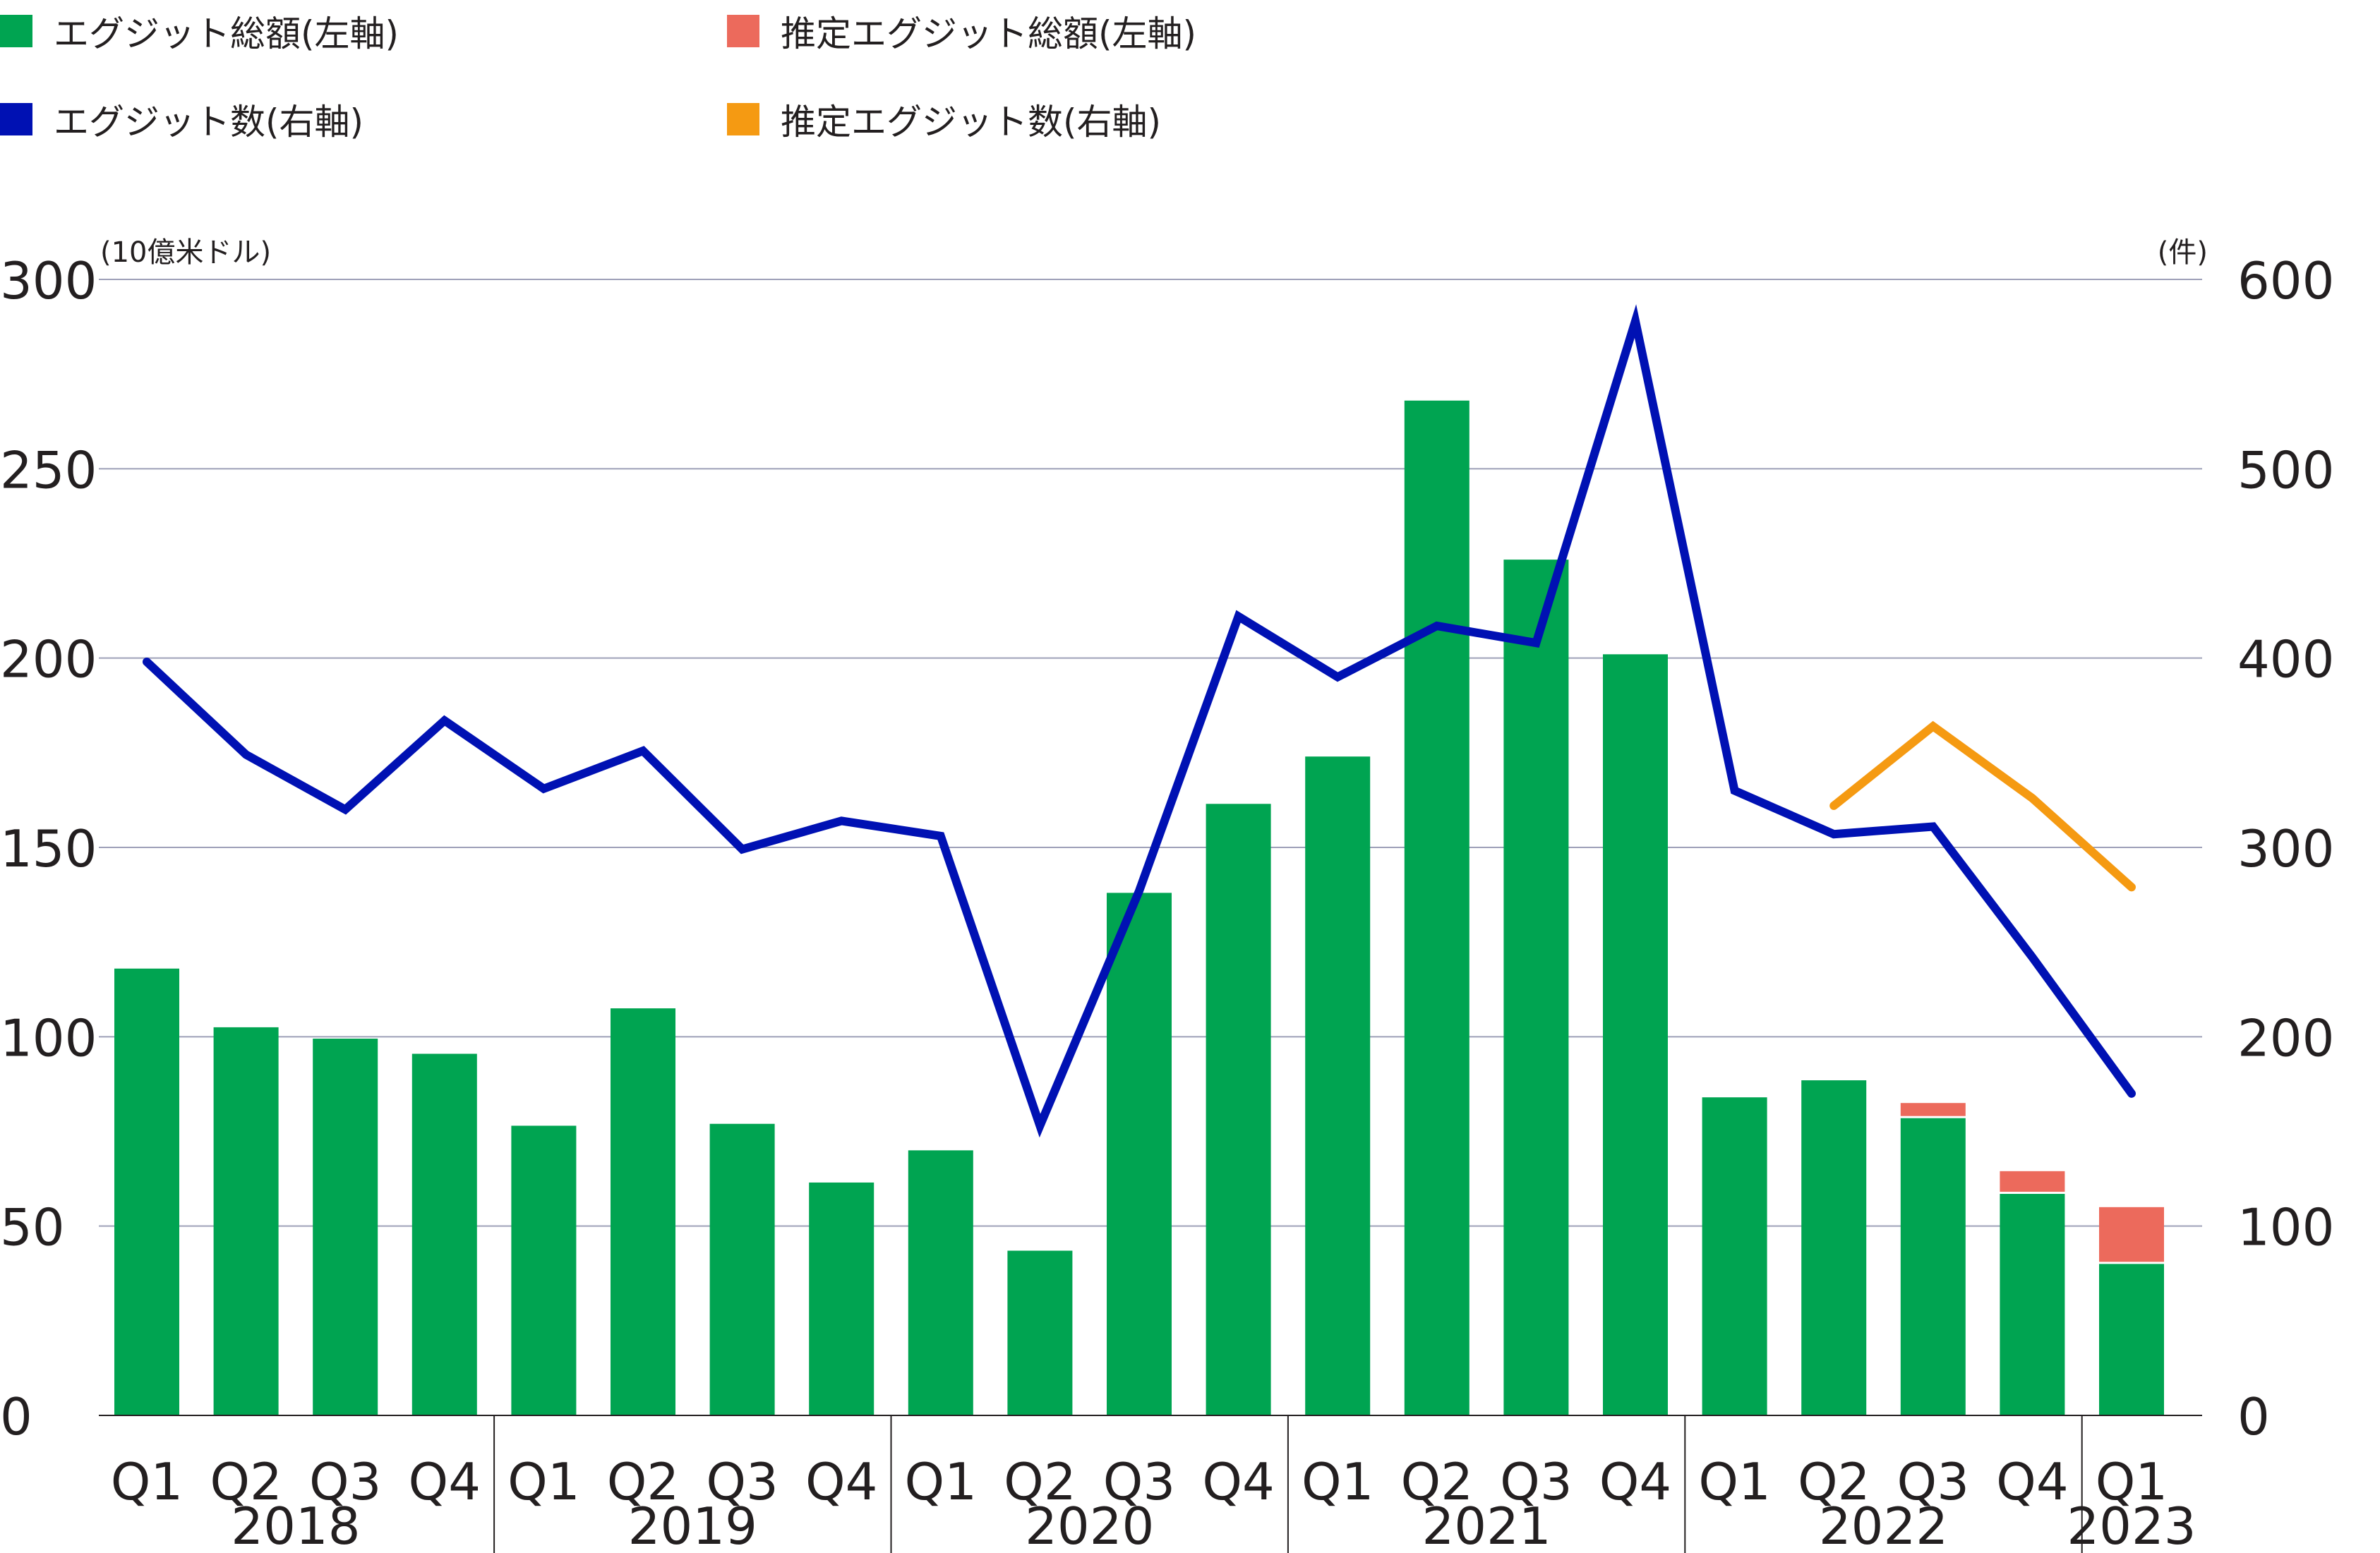 The image size is (2380, 1553). I want to click on left-tick-label: 150, so click(48, 848).